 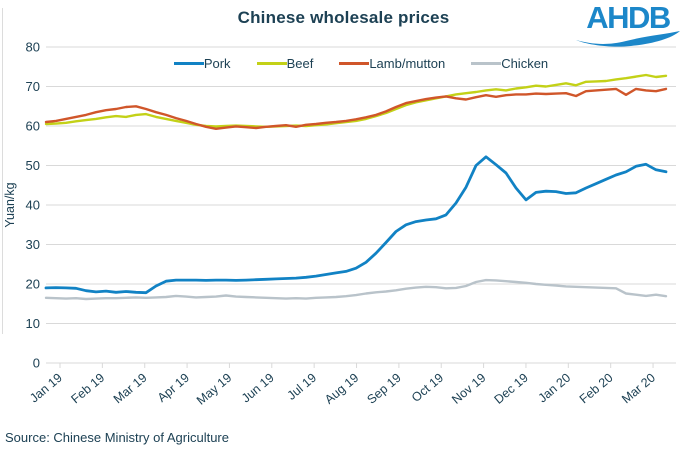 What do you see at coordinates (130, 389) in the screenshot?
I see `x-tick-label-2: Mar 19` at bounding box center [130, 389].